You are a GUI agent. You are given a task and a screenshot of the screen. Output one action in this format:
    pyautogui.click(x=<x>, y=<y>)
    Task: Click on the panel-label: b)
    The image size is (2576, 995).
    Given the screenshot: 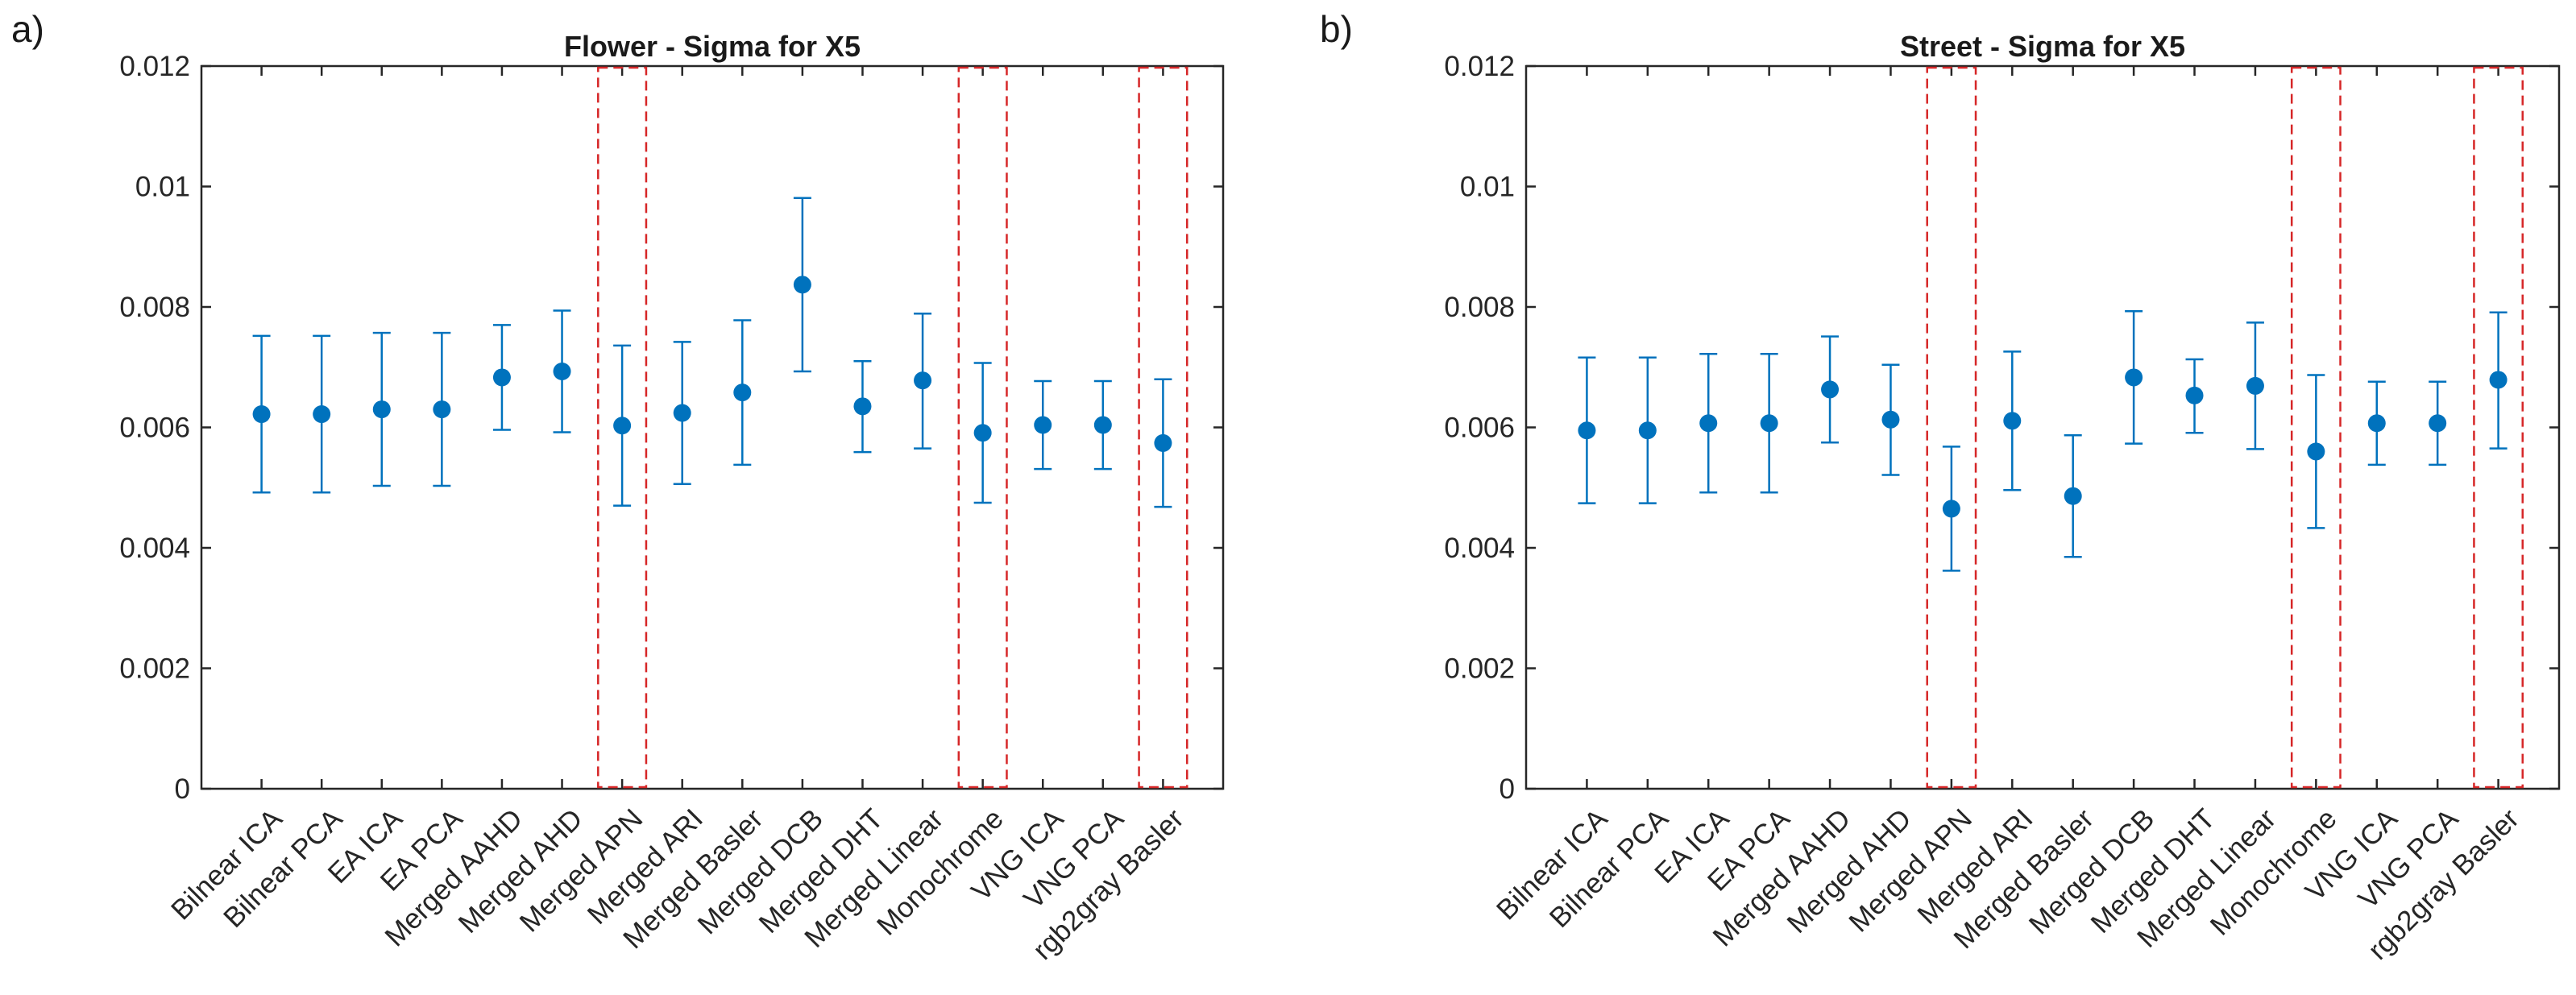 What is the action you would take?
    pyautogui.click(x=1336, y=29)
    